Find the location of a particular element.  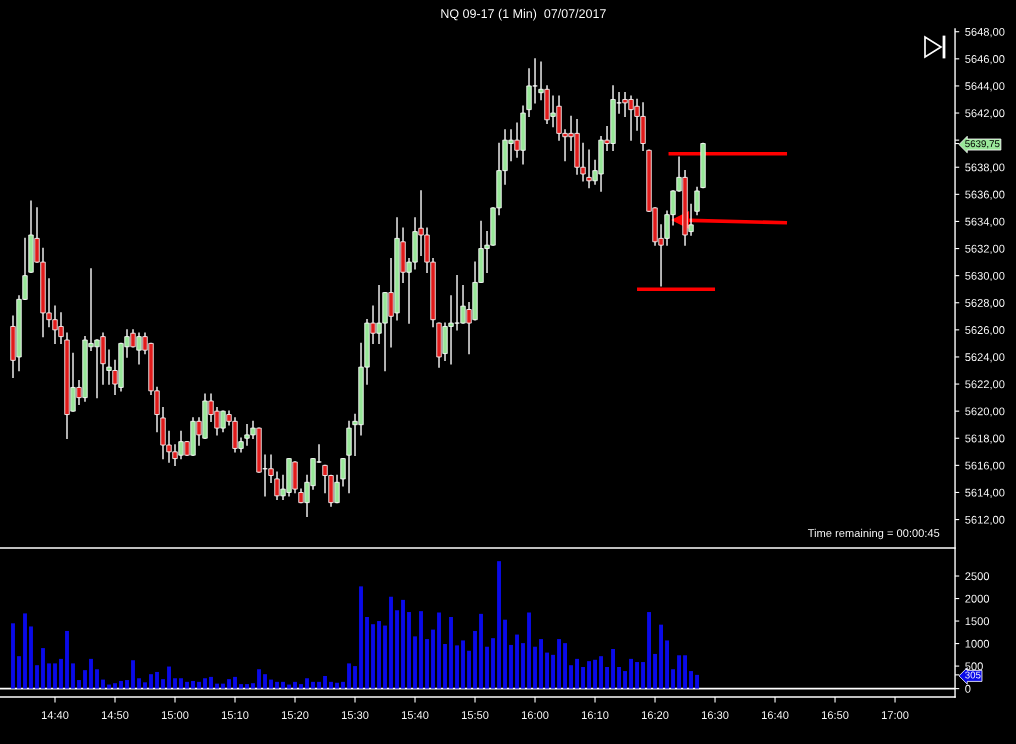

y-tick-label: 2000 is located at coordinates (977, 598).